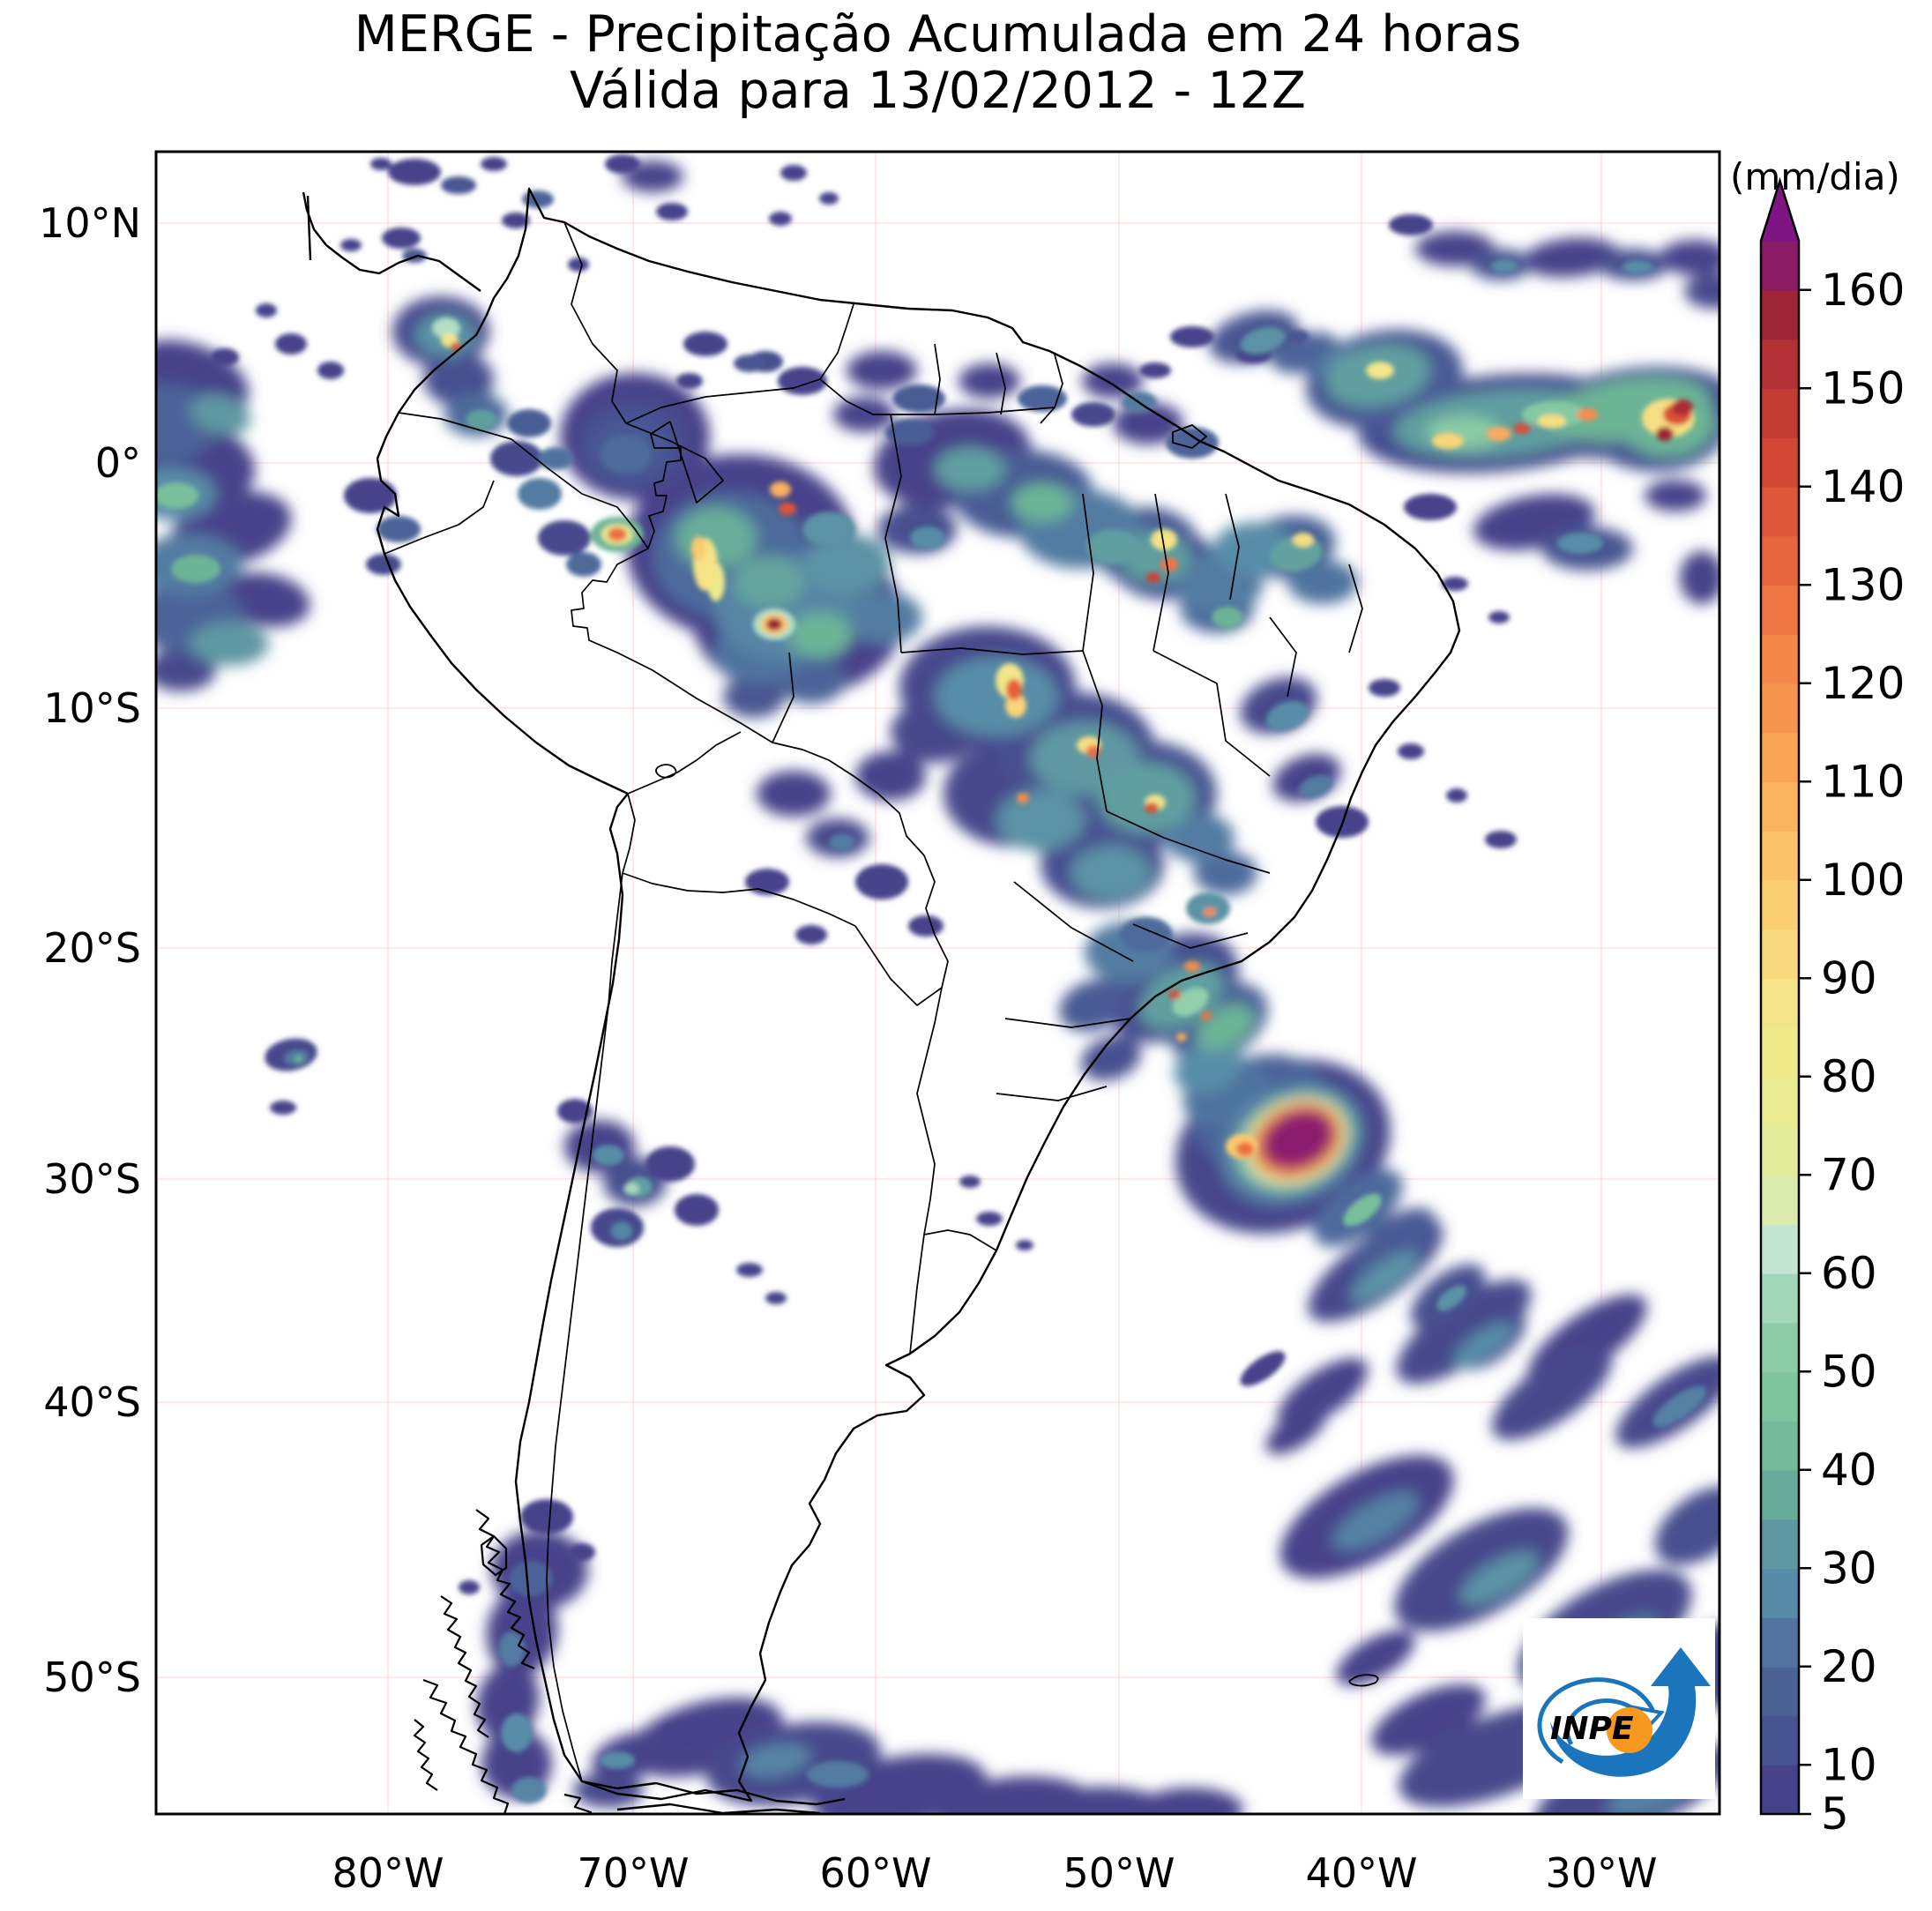 This screenshot has width=1932, height=1911. What do you see at coordinates (1601, 1873) in the screenshot?
I see `lon-tick-label: 30°W` at bounding box center [1601, 1873].